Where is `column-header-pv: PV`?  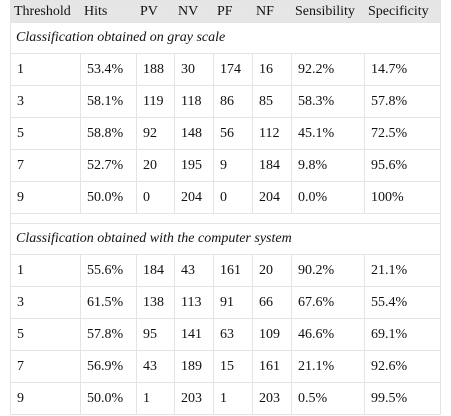
column-header-pv: PV is located at coordinates (155, 11).